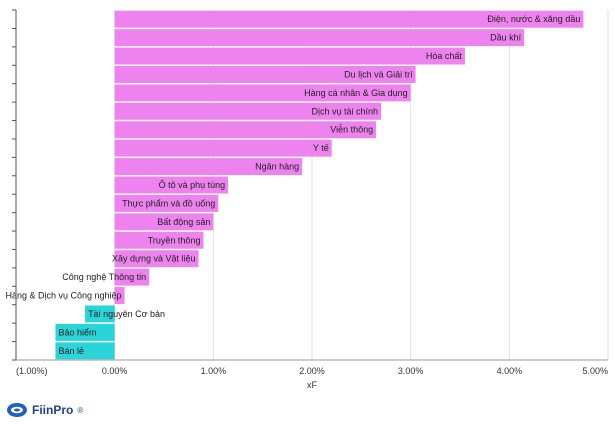 This screenshot has width=614, height=424. I want to click on category-label: Thực phẩm và đồ uống, so click(168, 203).